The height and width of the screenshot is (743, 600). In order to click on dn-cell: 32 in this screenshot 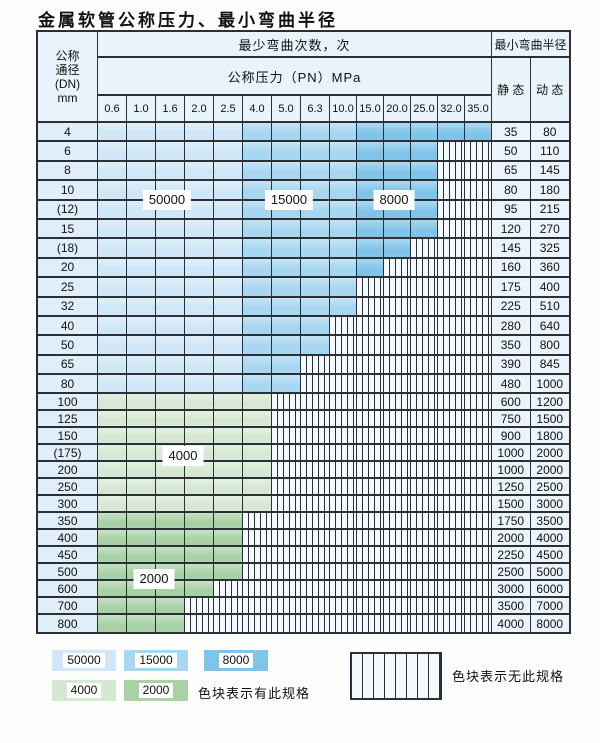, I will do `click(68, 307)`.